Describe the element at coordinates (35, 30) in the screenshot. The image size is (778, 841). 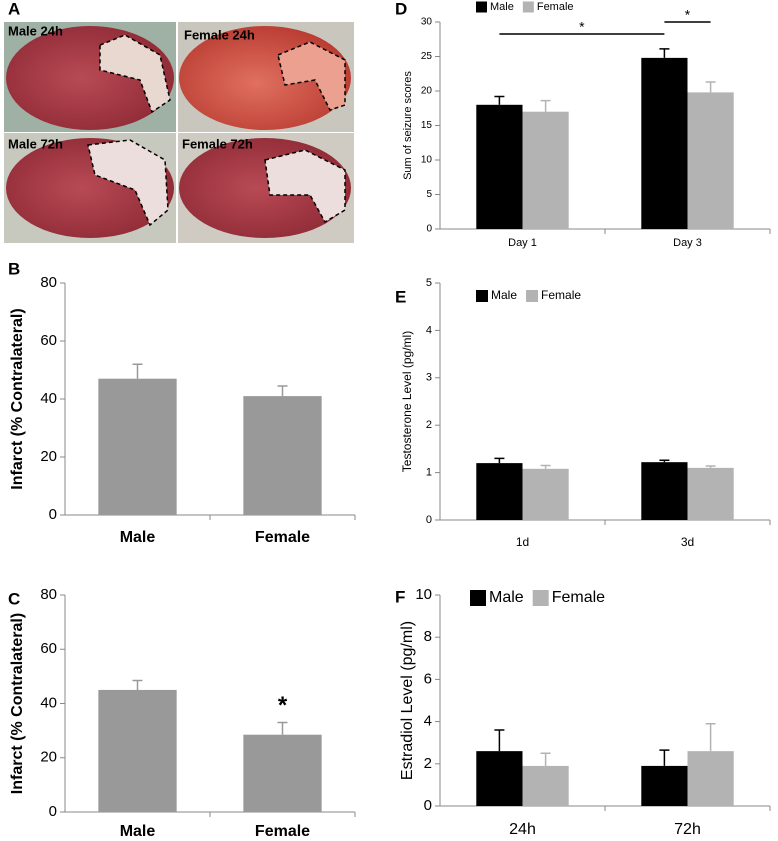
I see `photo-label: Male 24h` at that location.